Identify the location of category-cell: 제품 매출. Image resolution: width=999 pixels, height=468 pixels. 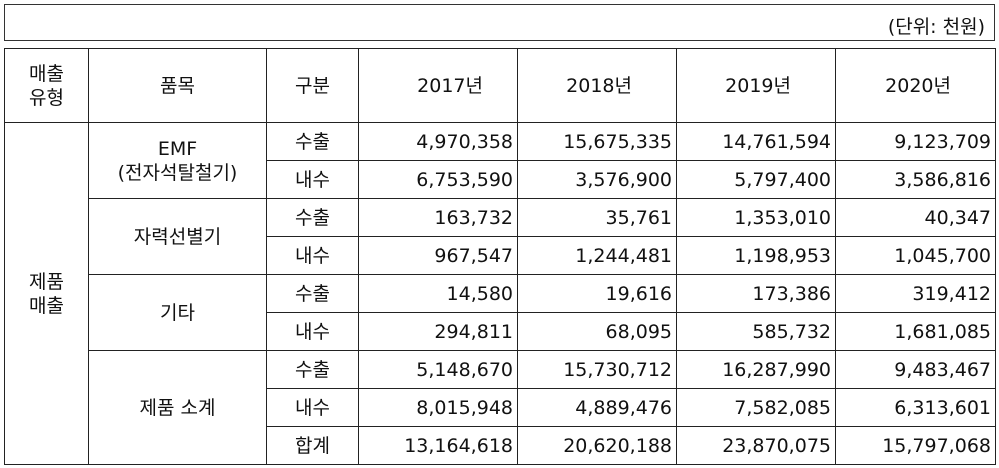
(46, 293).